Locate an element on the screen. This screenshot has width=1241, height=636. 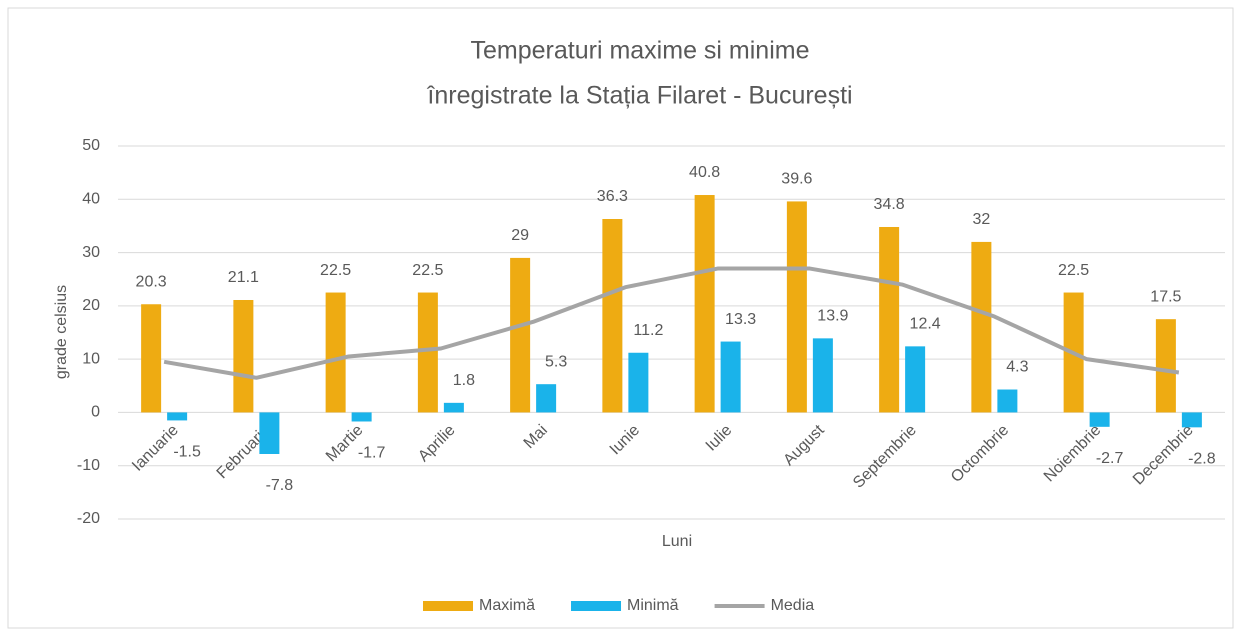
data-label: -7.8 is located at coordinates (280, 485).